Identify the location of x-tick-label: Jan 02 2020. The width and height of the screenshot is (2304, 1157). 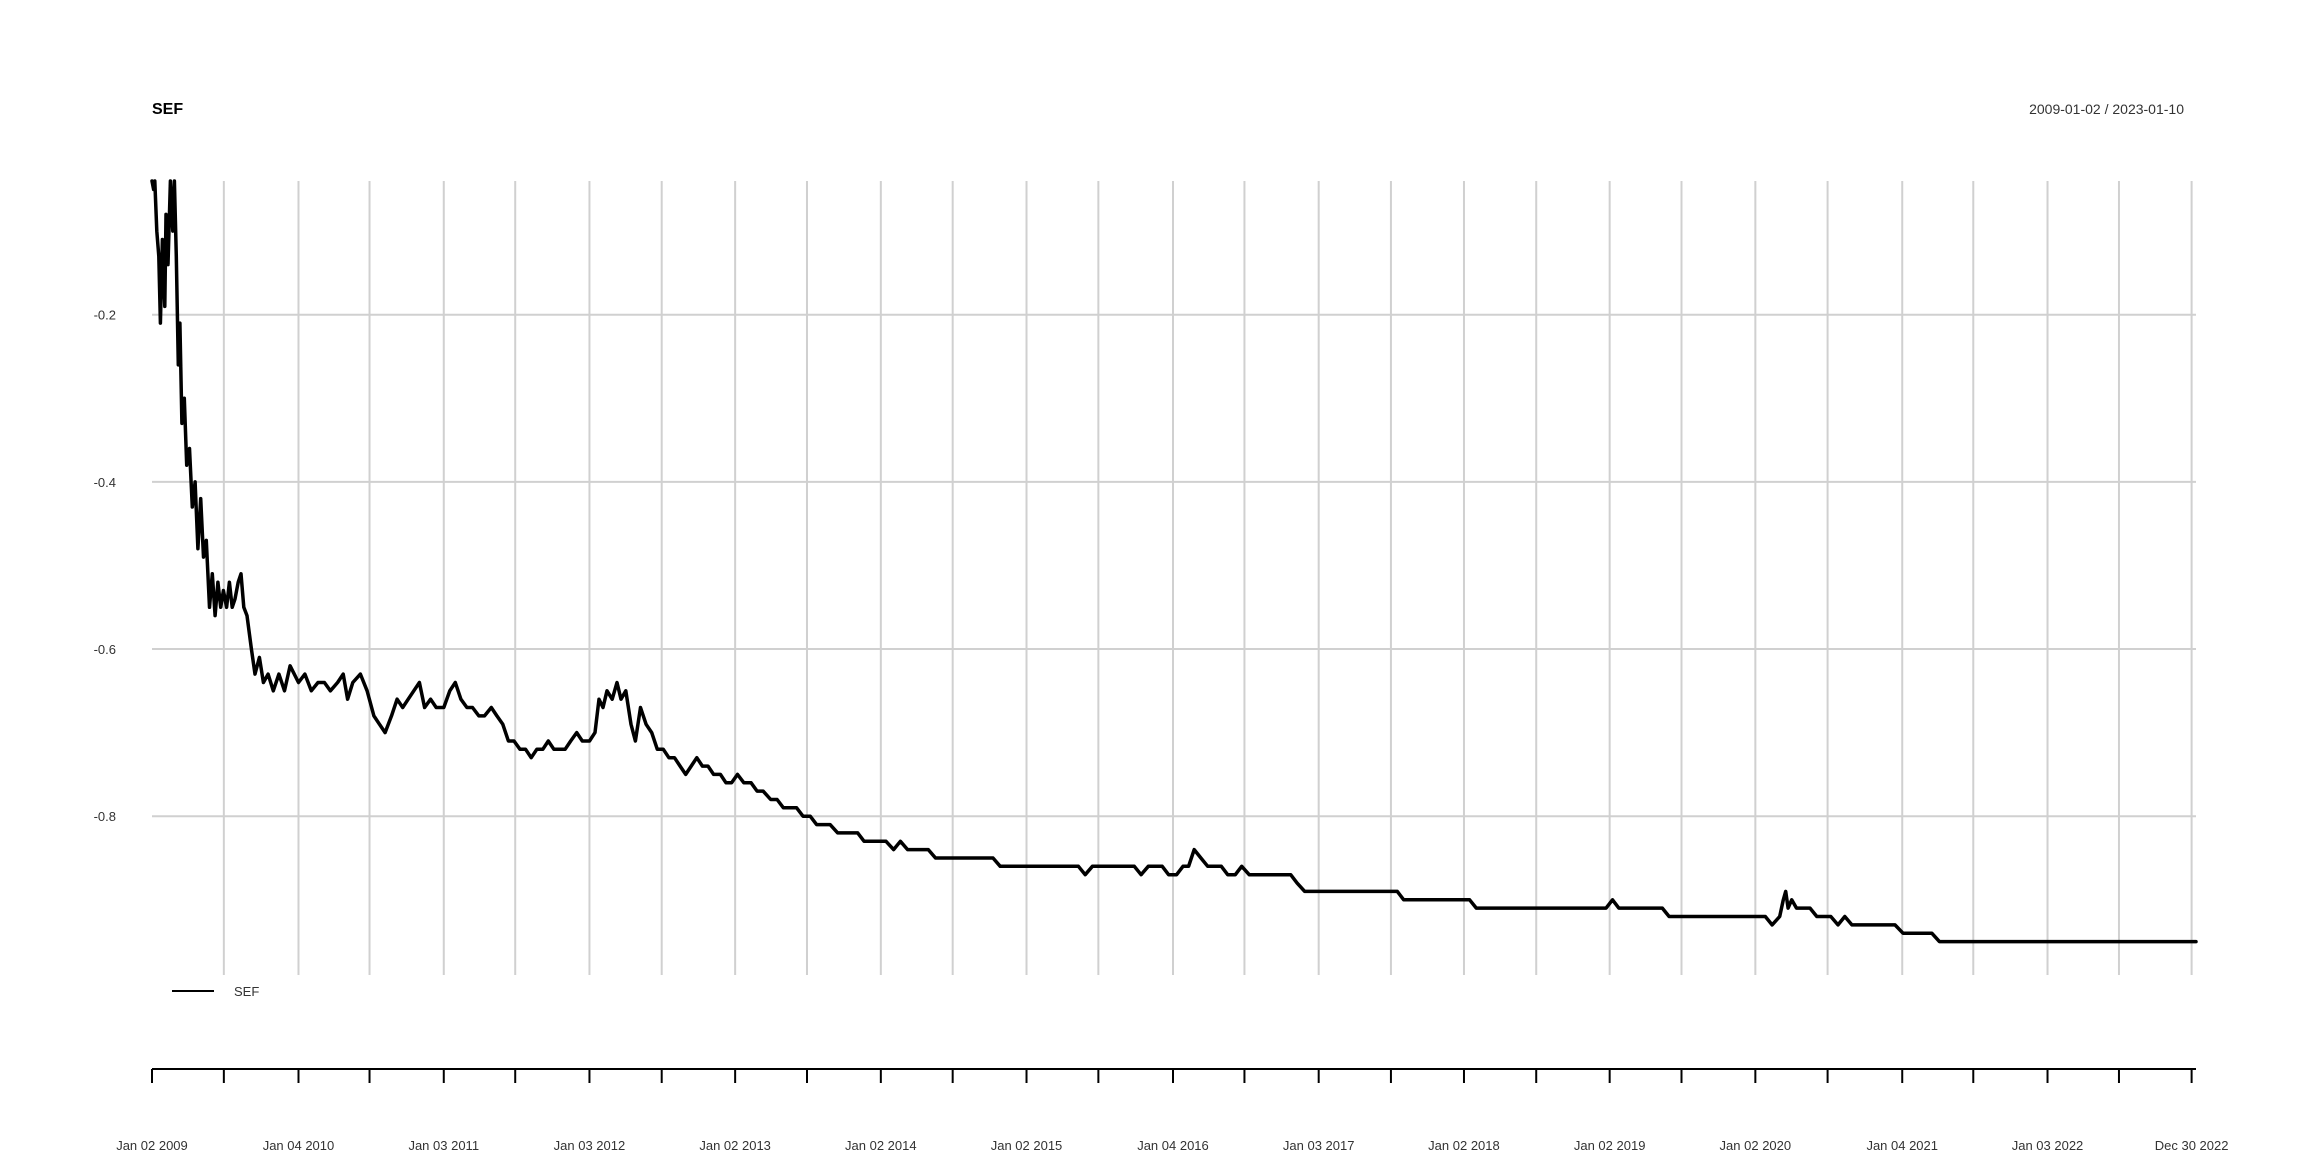
(1756, 1145).